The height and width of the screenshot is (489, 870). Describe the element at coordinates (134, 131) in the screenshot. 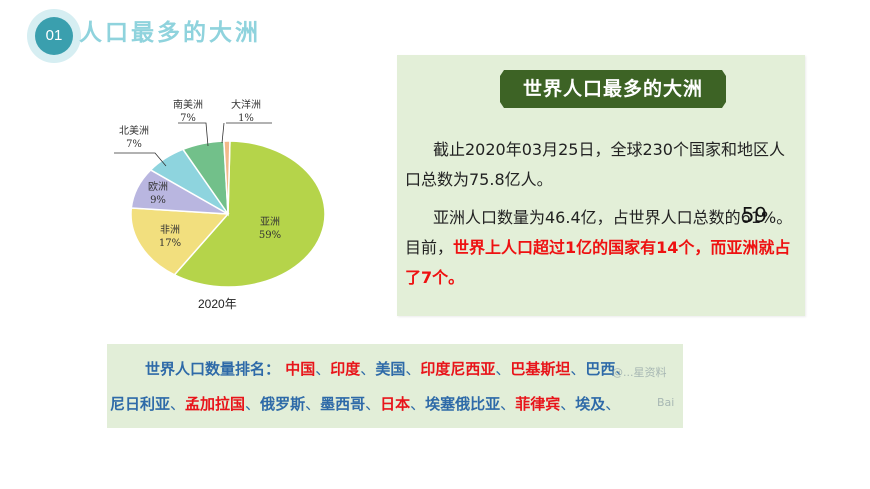

I see `label-north-america-name: 北美洲` at that location.